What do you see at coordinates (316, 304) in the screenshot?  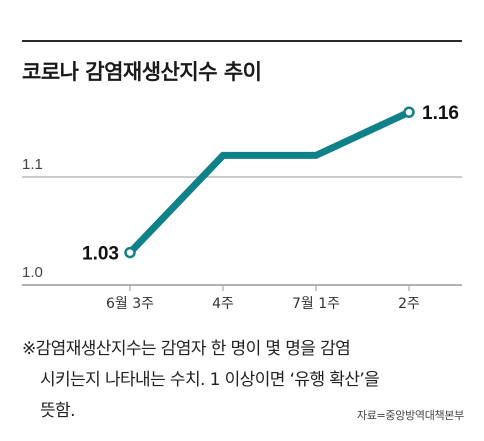 I see `x-tick-label: 7월 1주` at bounding box center [316, 304].